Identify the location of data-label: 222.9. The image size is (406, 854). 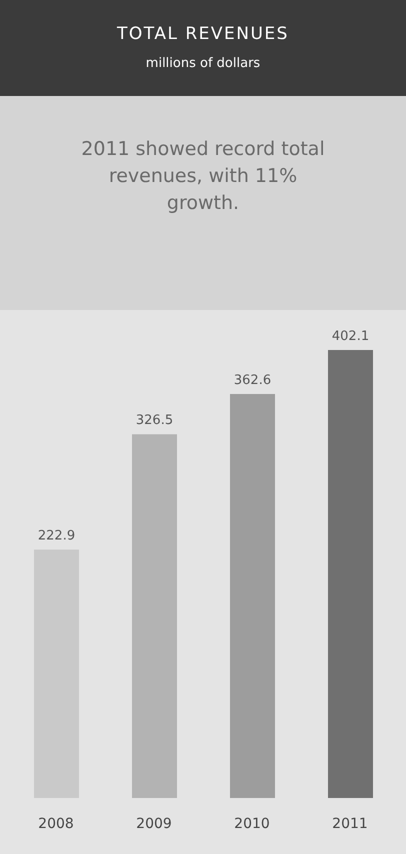
(57, 536).